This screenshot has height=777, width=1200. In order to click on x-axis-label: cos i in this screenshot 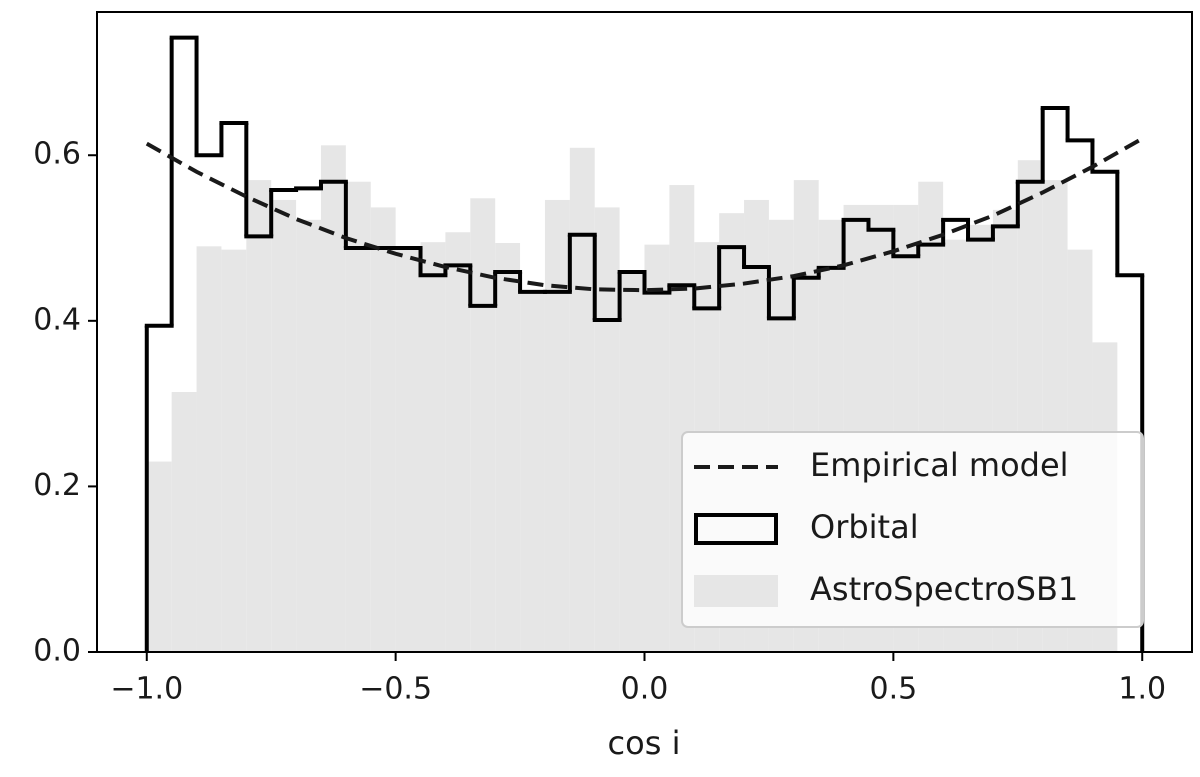, I will do `click(644, 743)`.